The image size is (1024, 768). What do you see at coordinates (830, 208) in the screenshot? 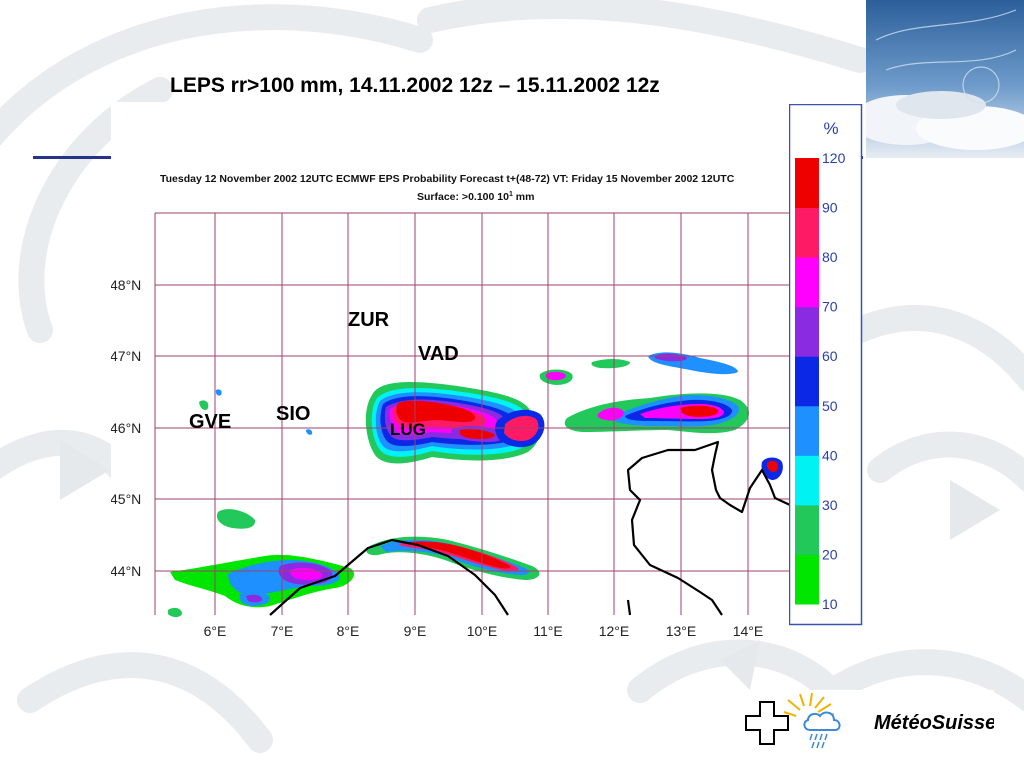
I see `legend-tick-label: 90` at bounding box center [830, 208].